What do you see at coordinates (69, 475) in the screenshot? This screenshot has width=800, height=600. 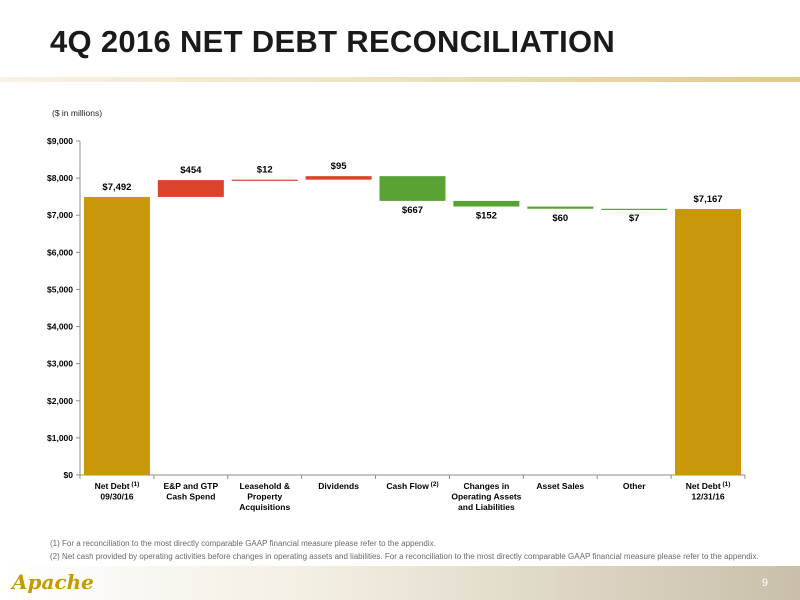 I see `y-tick-label: $0` at bounding box center [69, 475].